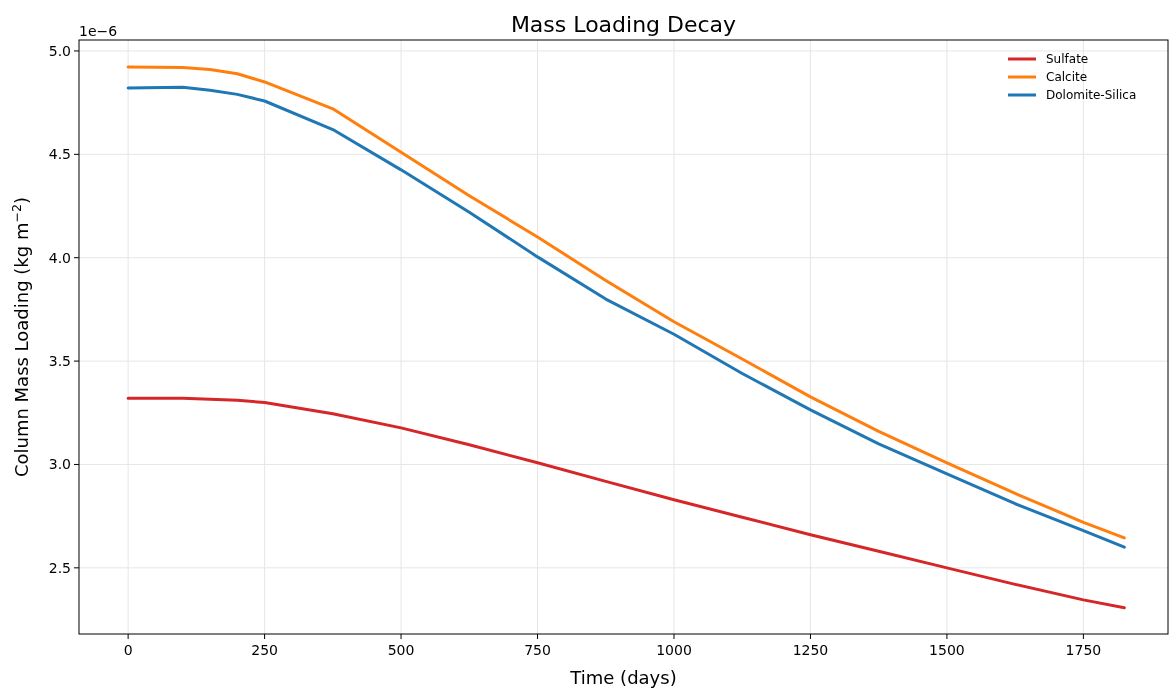 The height and width of the screenshot is (690, 1170). I want to click on x-axis-title: Time (days), so click(623, 677).